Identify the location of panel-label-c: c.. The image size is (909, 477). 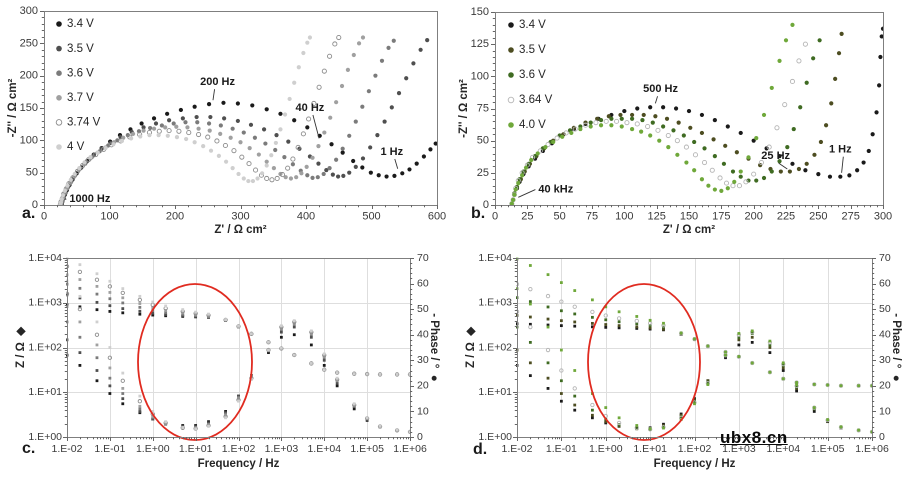
(29, 448).